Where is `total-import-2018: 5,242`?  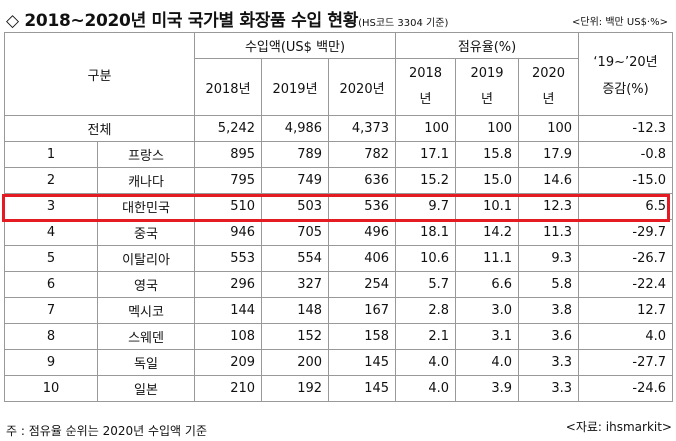
total-import-2018: 5,242 is located at coordinates (228, 128).